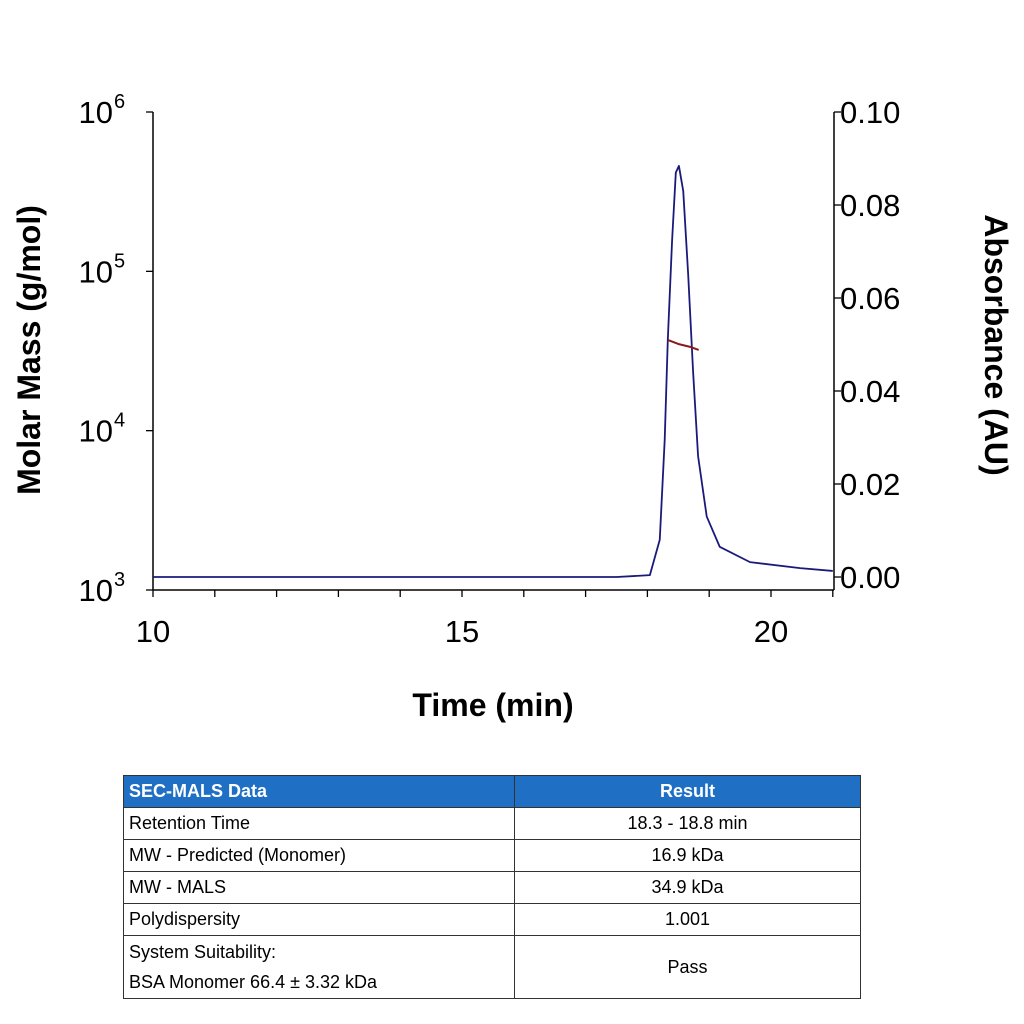  What do you see at coordinates (870, 484) in the screenshot?
I see `y-right-tick-label: 0.02` at bounding box center [870, 484].